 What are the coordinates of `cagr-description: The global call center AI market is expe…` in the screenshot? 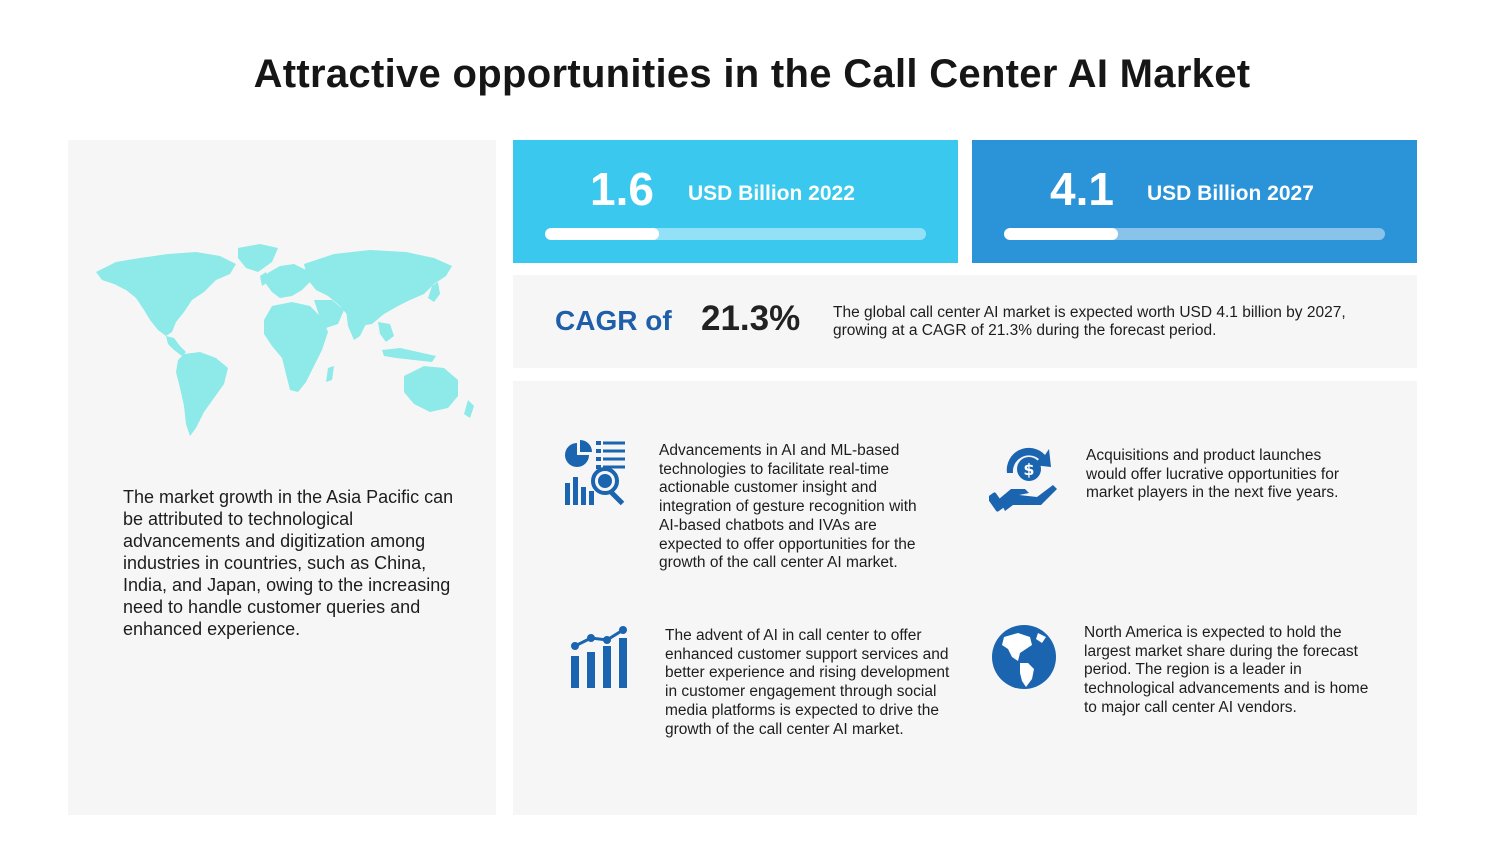 It's located at (1089, 321).